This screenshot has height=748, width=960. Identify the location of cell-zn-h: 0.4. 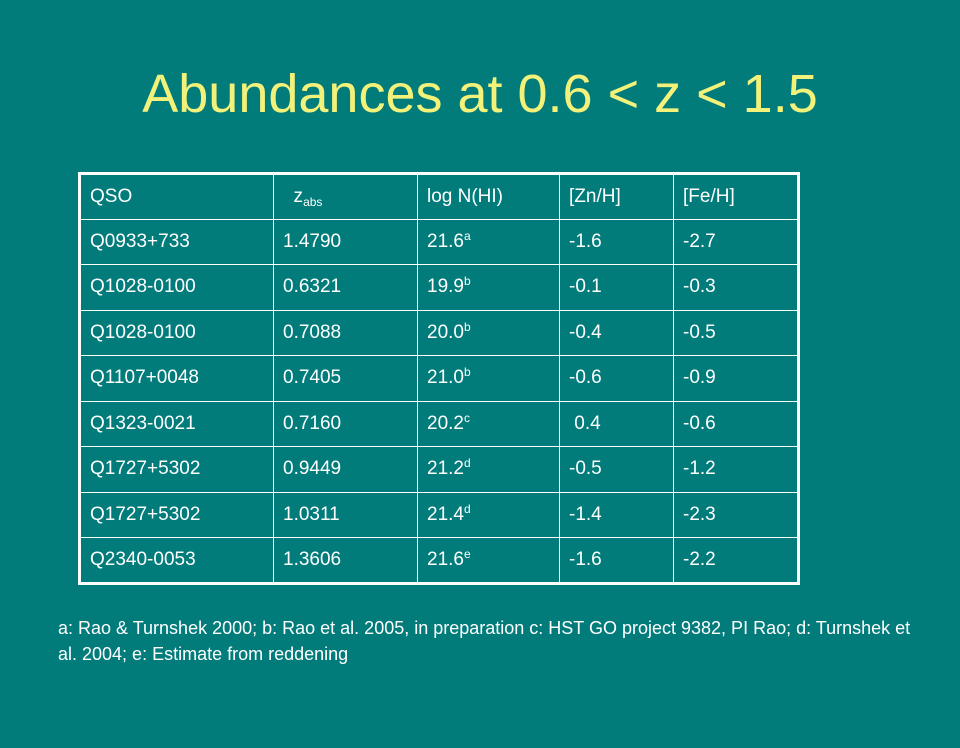
(616, 423).